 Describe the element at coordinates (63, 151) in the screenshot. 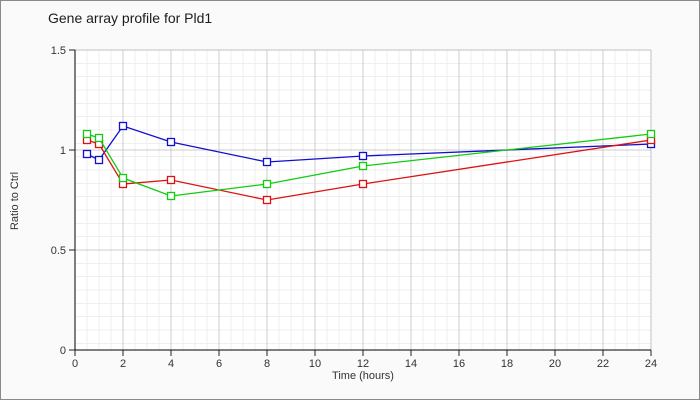

I see `y-tick-label: 1` at that location.